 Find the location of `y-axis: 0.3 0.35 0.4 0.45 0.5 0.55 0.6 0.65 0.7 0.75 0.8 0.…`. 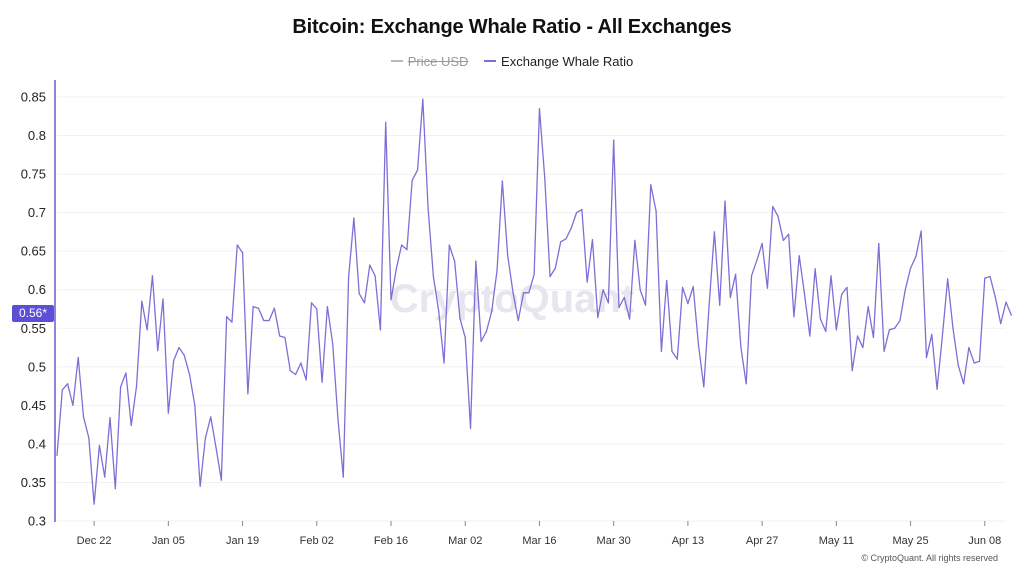

y-axis: 0.3 0.35 0.4 0.45 0.5 0.55 0.6 0.65 0.7 0.75 0.8 0.… is located at coordinates (33, 309).